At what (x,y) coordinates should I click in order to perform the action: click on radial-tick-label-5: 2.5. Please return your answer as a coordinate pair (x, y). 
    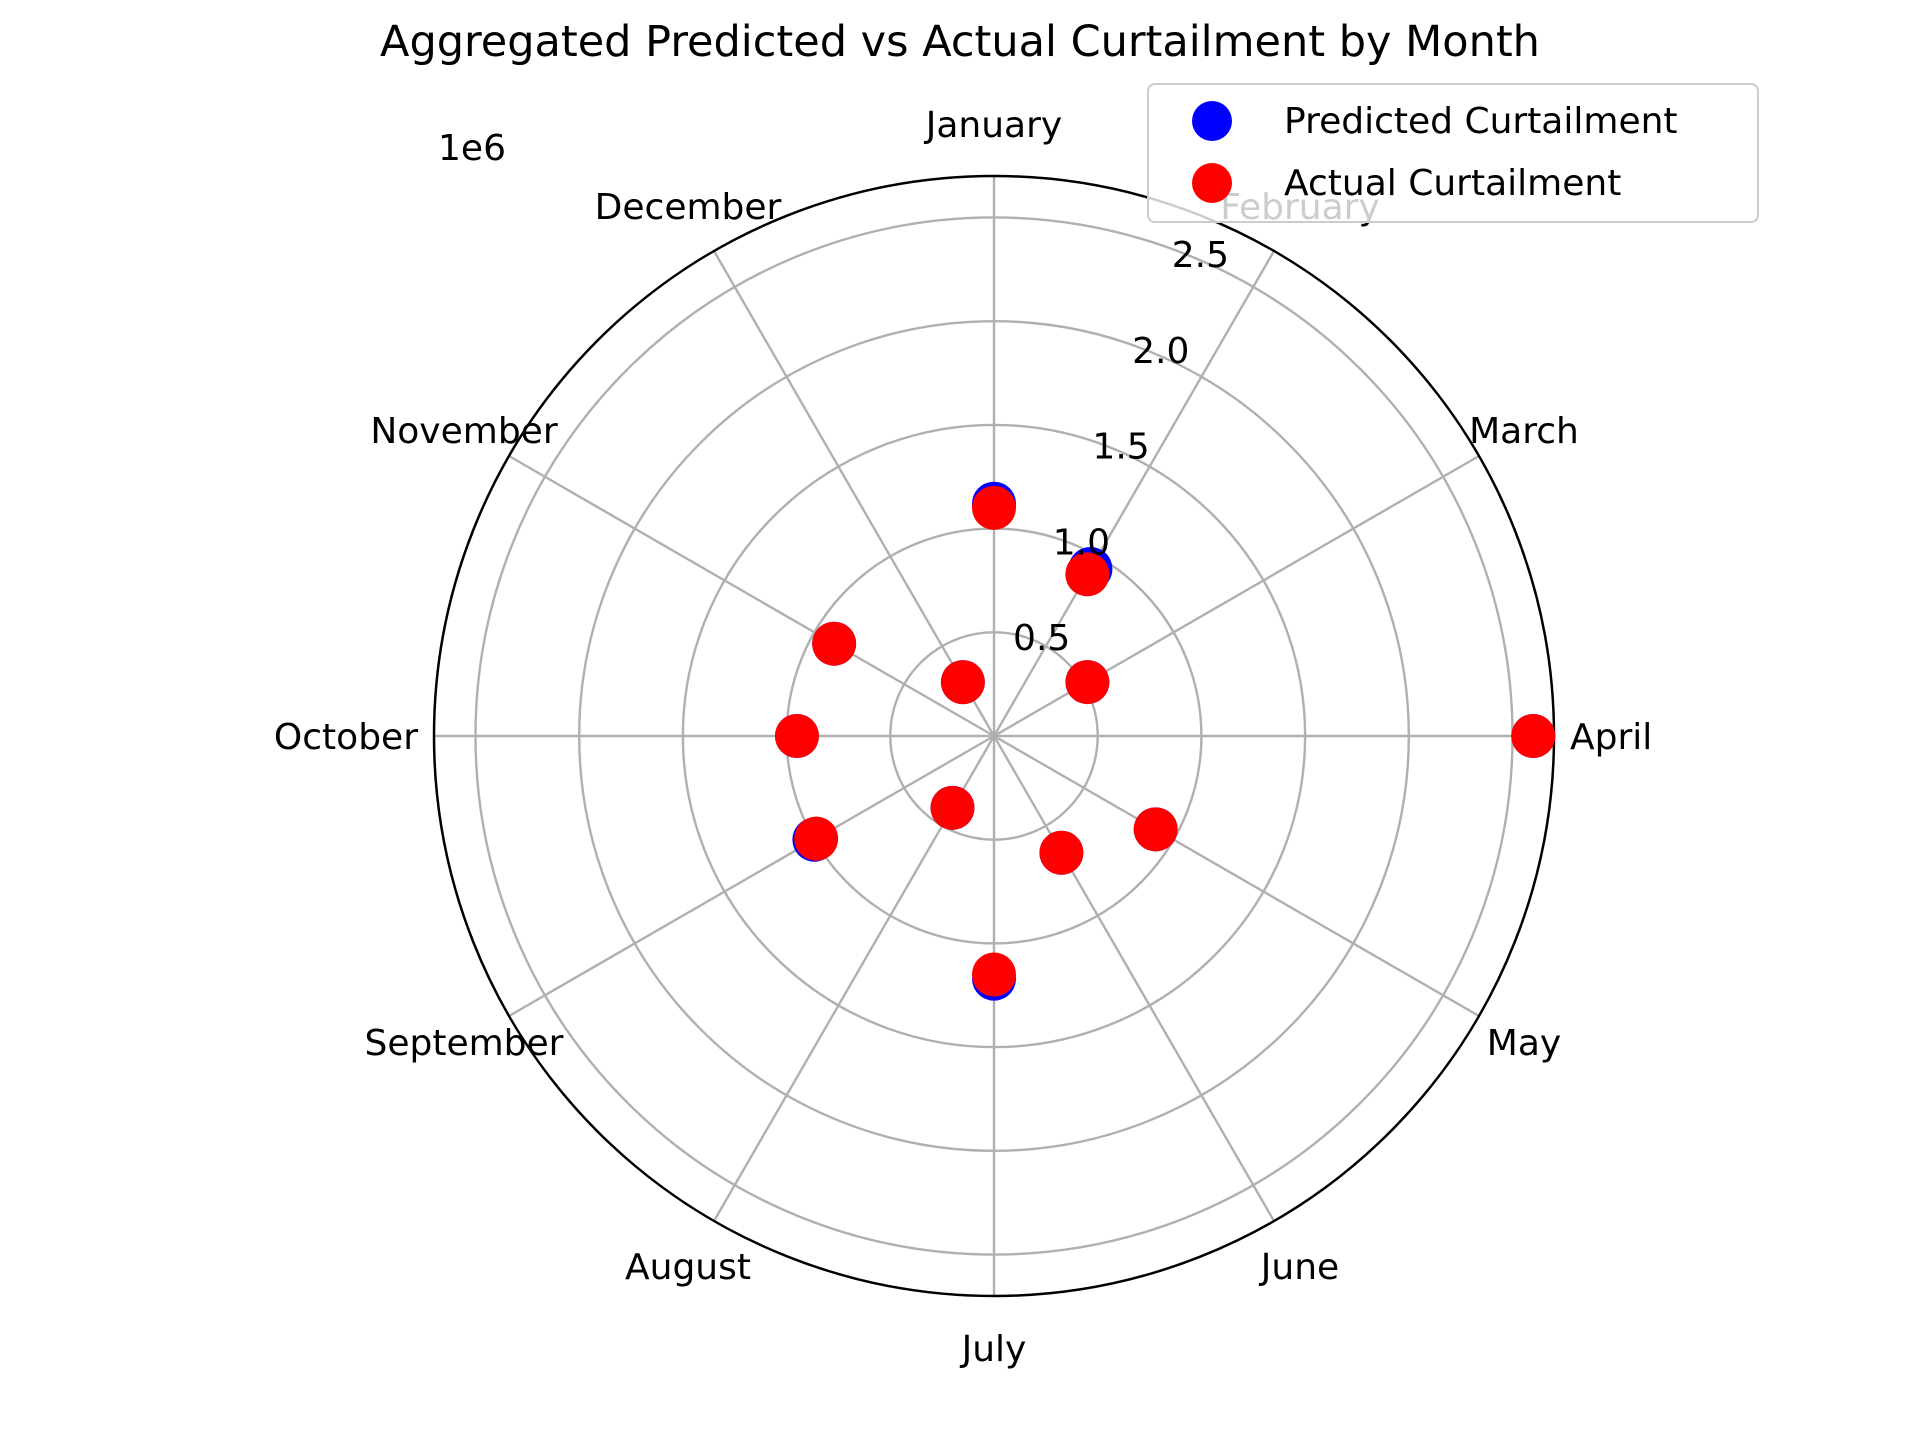
    Looking at the image, I should click on (1200, 255).